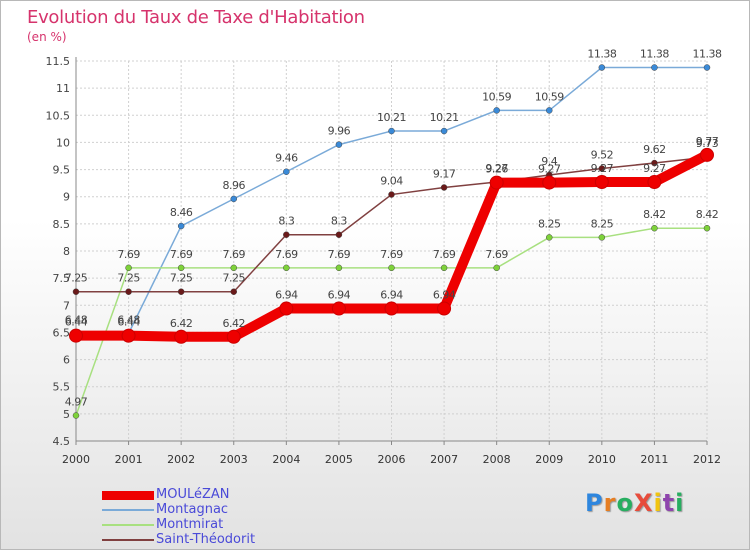  Describe the element at coordinates (610, 503) in the screenshot. I see `logo-letter: r` at that location.